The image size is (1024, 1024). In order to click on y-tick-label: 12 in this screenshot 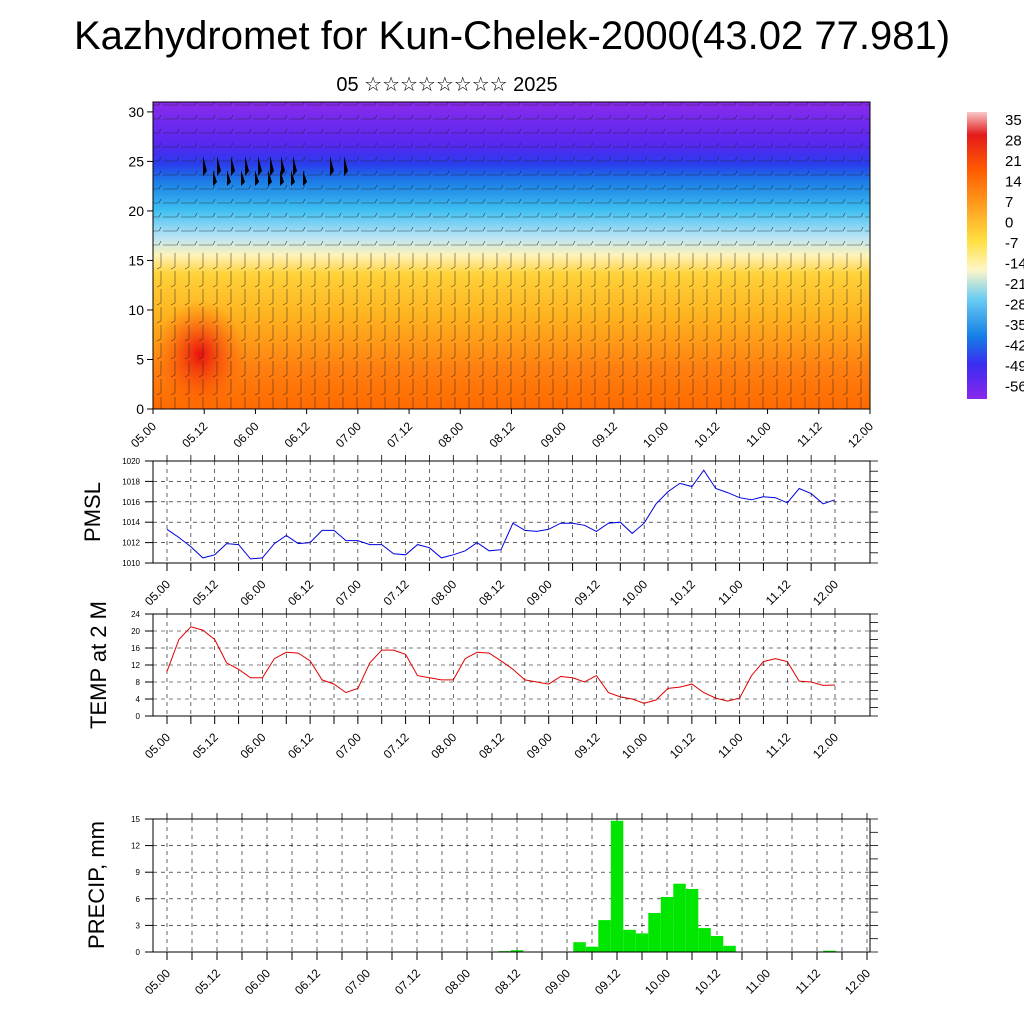, I will do `click(135, 665)`.